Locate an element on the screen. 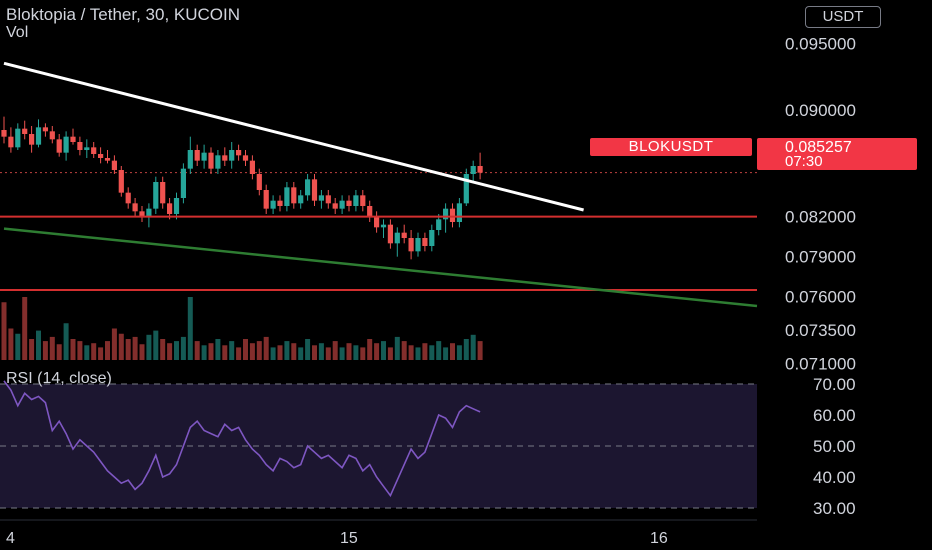  symbol-label: BLOKUSDT is located at coordinates (671, 147).